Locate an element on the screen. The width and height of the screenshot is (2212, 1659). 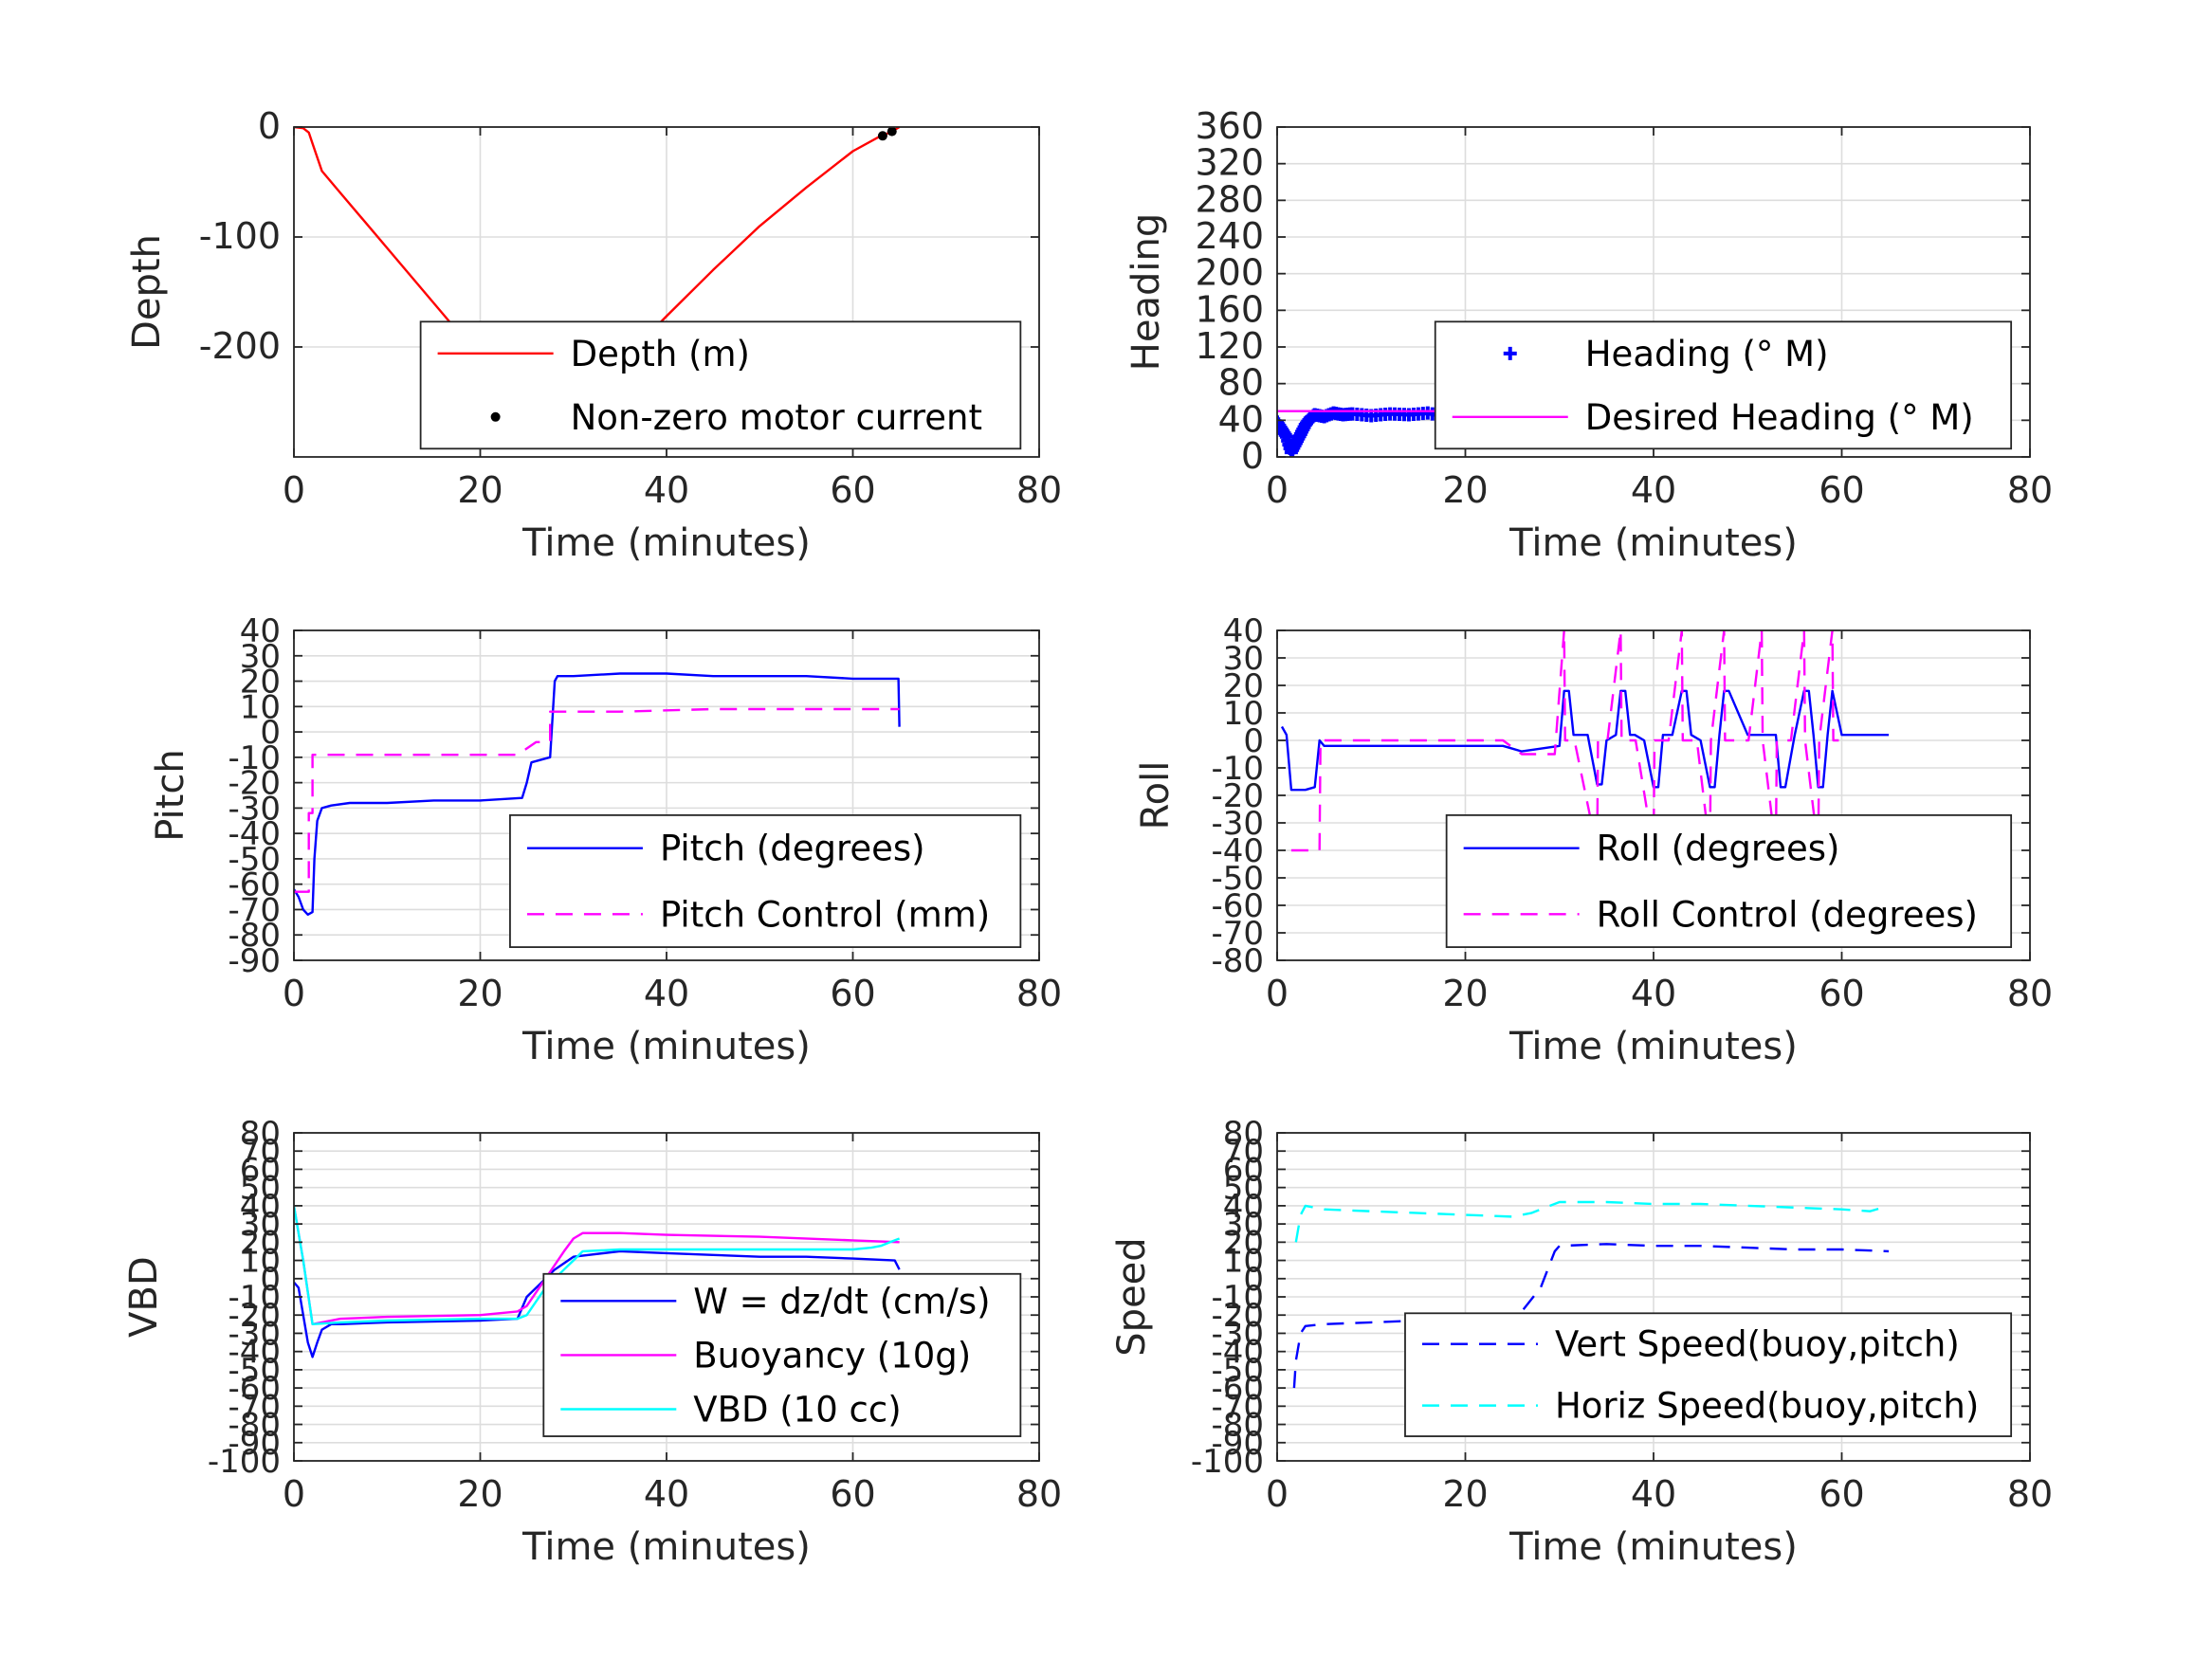
legend-label: Pitch (degrees) is located at coordinates (792, 849).